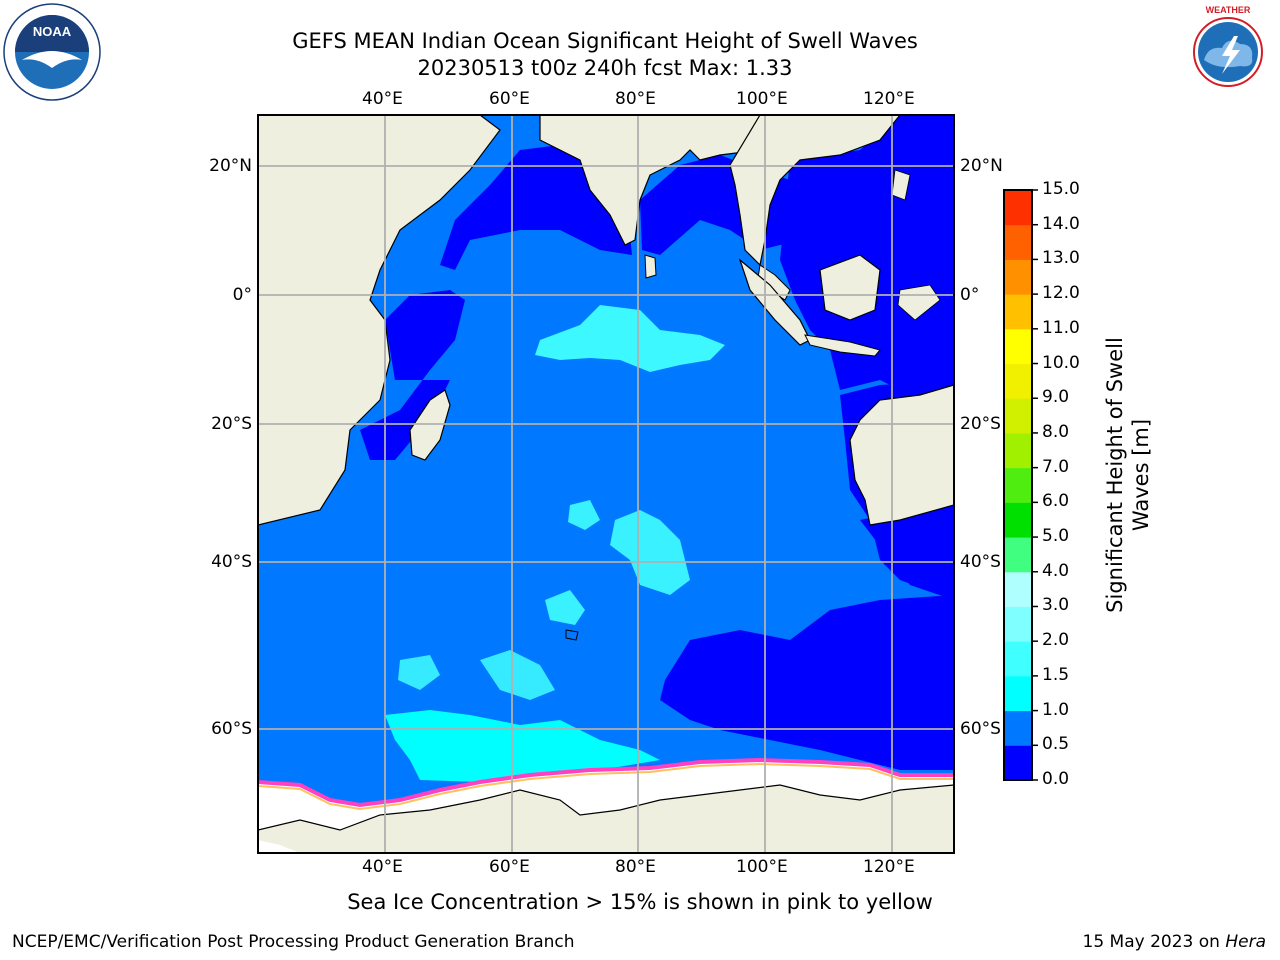  I want to click on lon-label-top: 40°E, so click(382, 99).